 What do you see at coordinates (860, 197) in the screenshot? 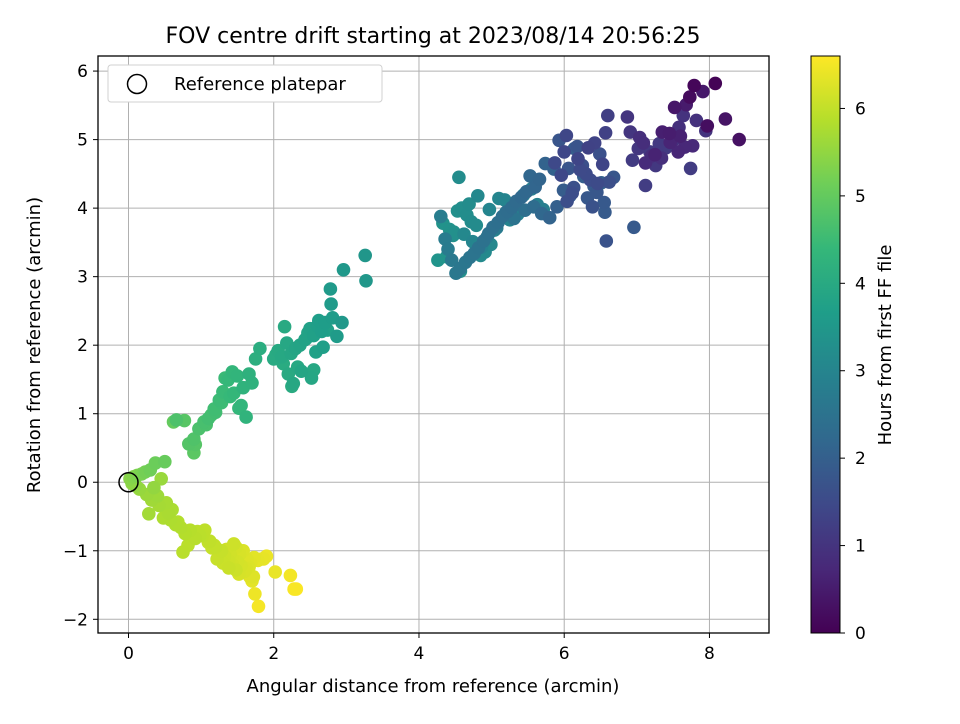
I see `colorbar-tick-label: 5` at bounding box center [860, 197].